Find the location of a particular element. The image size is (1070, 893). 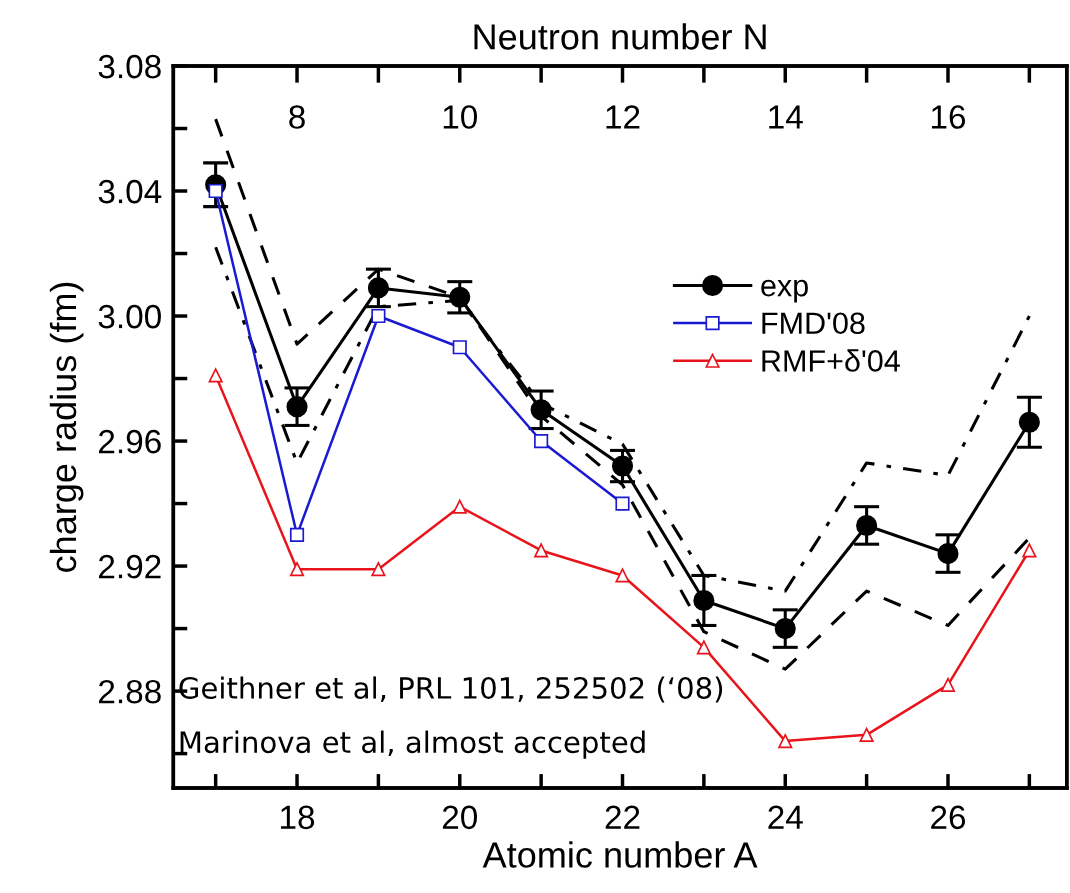

x2-tick-label: 14 is located at coordinates (786, 117).